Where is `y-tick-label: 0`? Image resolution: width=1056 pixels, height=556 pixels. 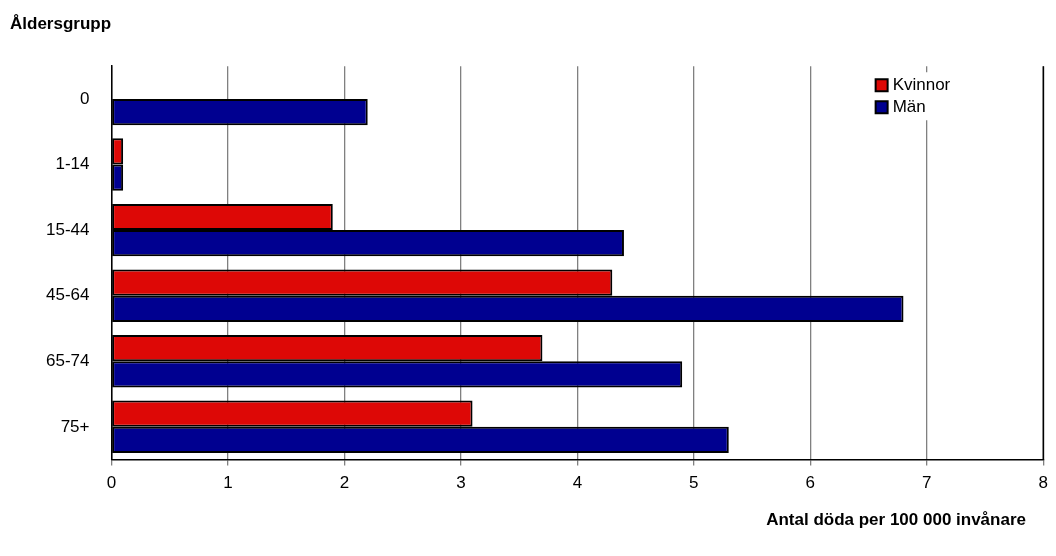 y-tick-label: 0 is located at coordinates (85, 98).